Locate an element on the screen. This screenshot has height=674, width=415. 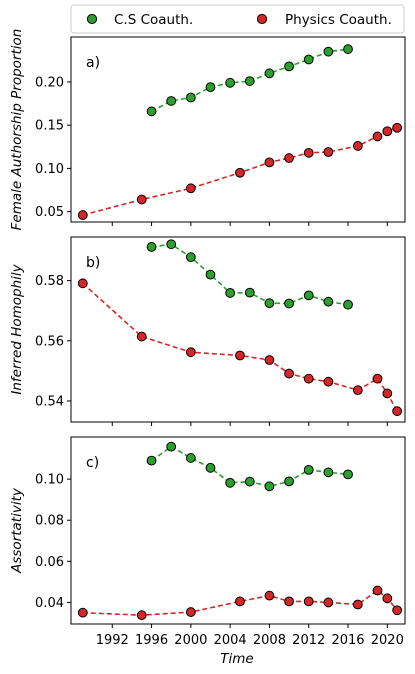
x-tick-label: 1992 is located at coordinates (112, 640).